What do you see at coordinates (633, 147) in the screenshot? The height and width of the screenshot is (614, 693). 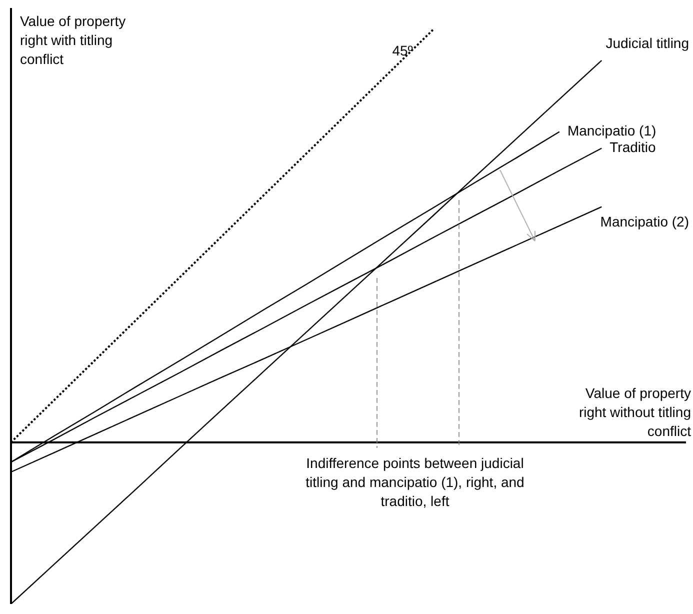 I see `series-label: Traditio` at bounding box center [633, 147].